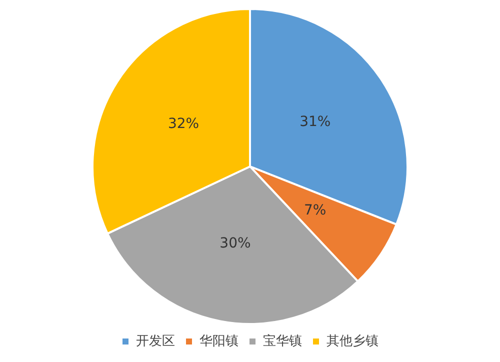 The width and height of the screenshot is (500, 362). Describe the element at coordinates (155, 341) in the screenshot. I see `legend-label: 开发区` at that location.